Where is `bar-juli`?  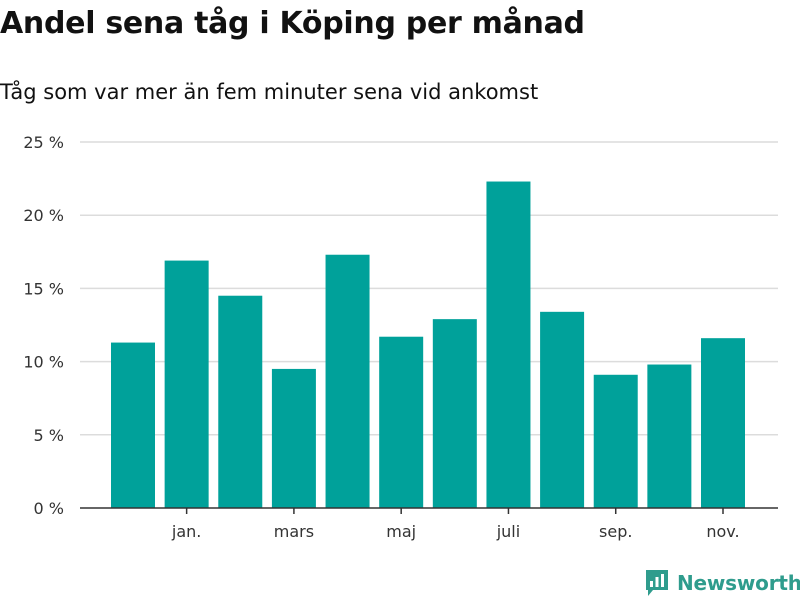 bar-juli is located at coordinates (508, 344).